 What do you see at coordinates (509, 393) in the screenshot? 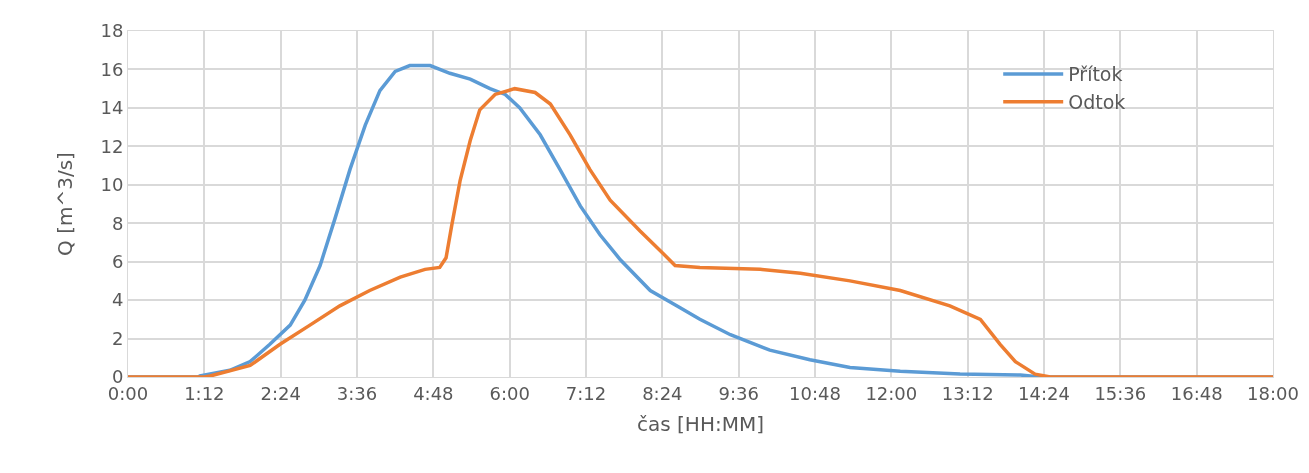
I see `x-tick-label: 6:00` at bounding box center [509, 393].